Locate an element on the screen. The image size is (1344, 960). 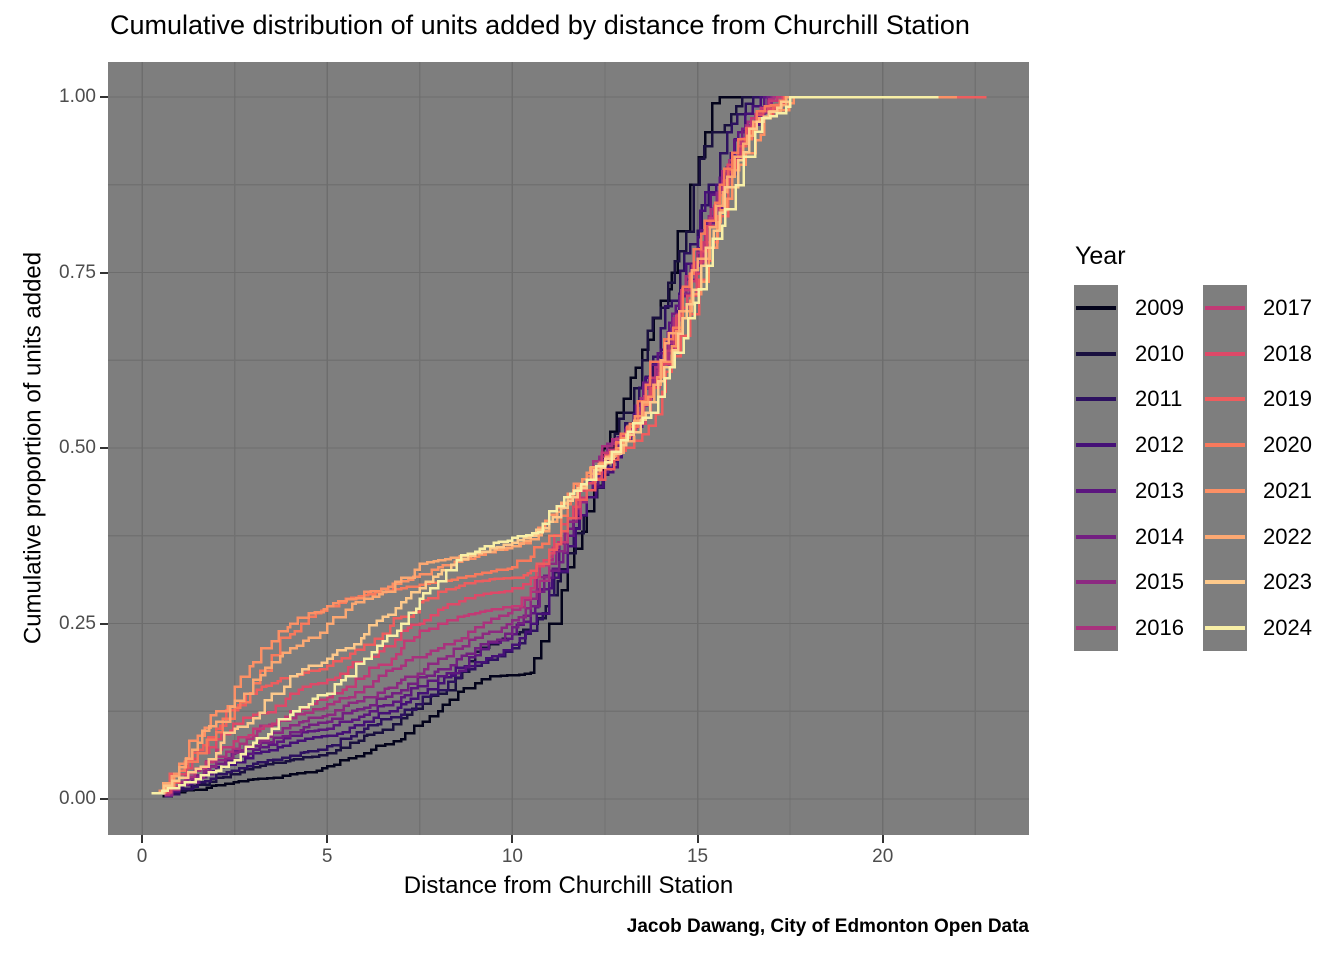
caption: Jacob Dawang, City of Edmonton Open Data is located at coordinates (827, 926).